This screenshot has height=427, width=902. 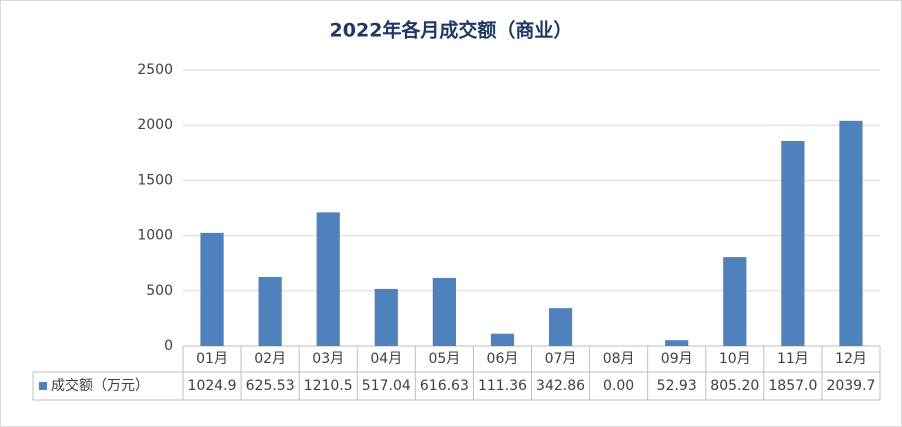 I want to click on y-tick-label: 500, so click(x=159, y=291).